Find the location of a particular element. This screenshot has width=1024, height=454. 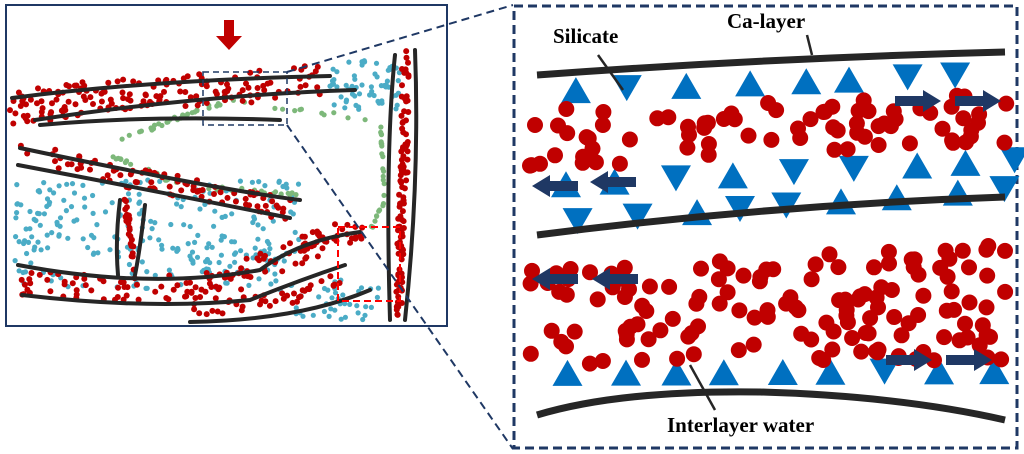

layer-line is located at coordinates (183, 284).